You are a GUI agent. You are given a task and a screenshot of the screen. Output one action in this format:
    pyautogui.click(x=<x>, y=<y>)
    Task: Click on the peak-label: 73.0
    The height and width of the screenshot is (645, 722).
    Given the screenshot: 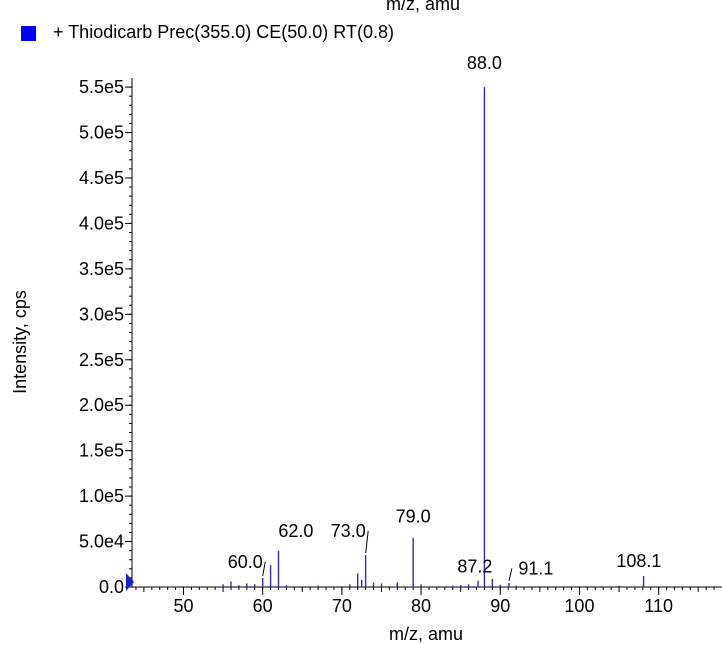 What is the action you would take?
    pyautogui.click(x=348, y=531)
    